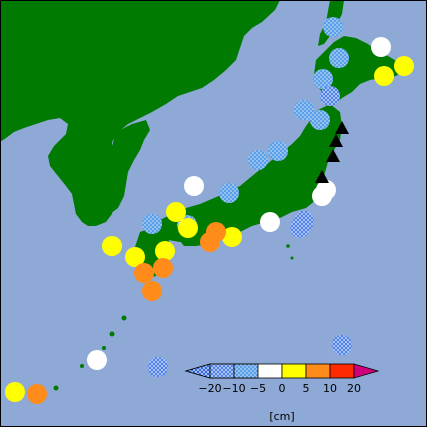 The width and height of the screenshot is (427, 427). What do you see at coordinates (247, 173) in the screenshot?
I see `honshu-island` at bounding box center [247, 173].